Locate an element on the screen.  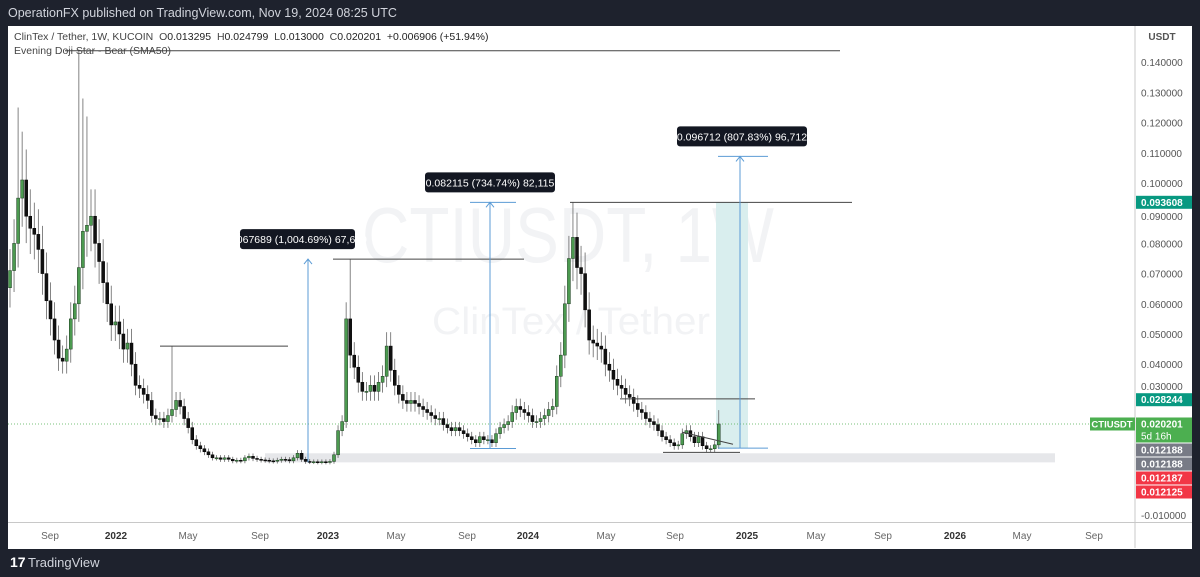
time-tick: 2023 is located at coordinates (328, 536).